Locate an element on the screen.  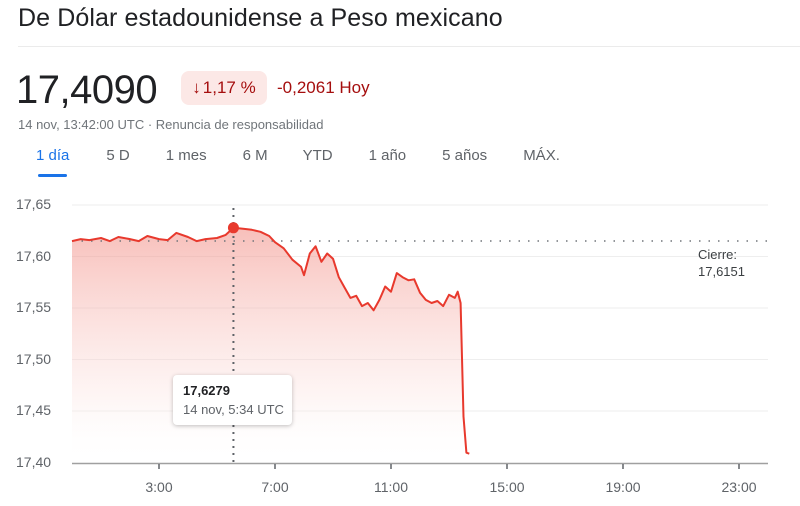
y-tick-label: 17,50 is located at coordinates (34, 359).